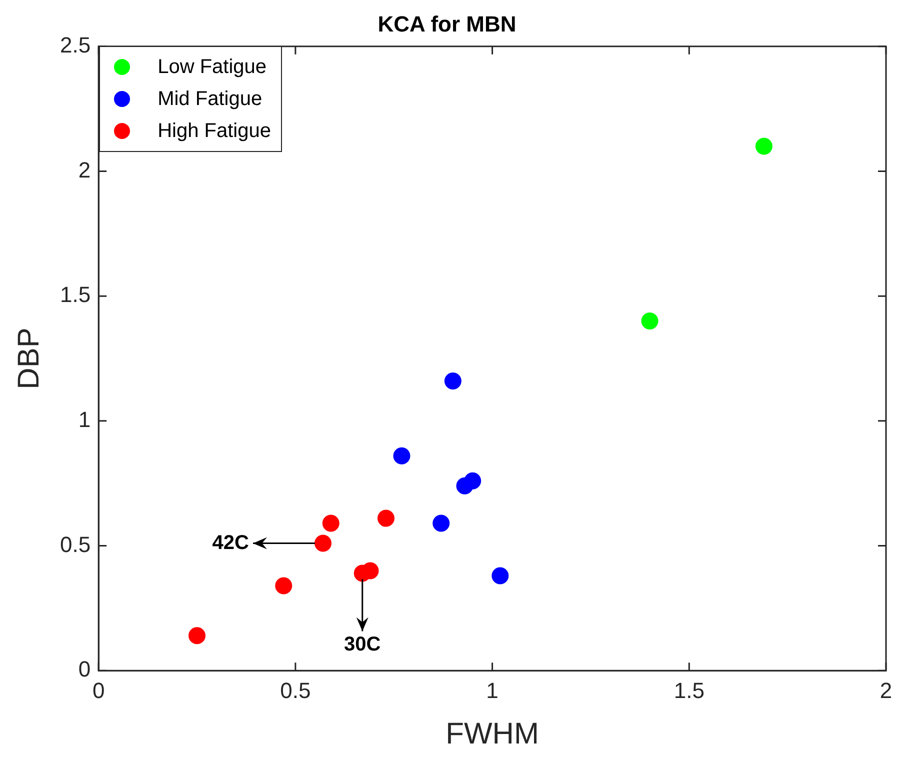  What do you see at coordinates (447, 23) in the screenshot?
I see `chart-title: KCA for MBN` at bounding box center [447, 23].